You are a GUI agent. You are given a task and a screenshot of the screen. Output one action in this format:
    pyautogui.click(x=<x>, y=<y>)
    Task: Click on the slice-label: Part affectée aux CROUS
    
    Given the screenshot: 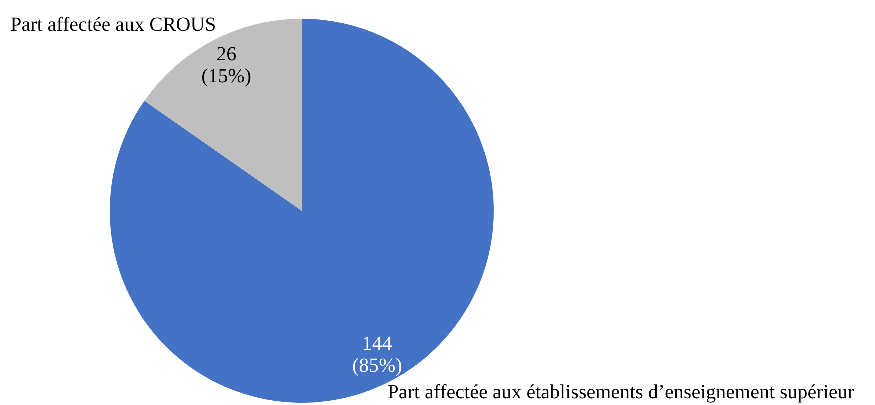 What is the action you would take?
    pyautogui.click(x=113, y=25)
    